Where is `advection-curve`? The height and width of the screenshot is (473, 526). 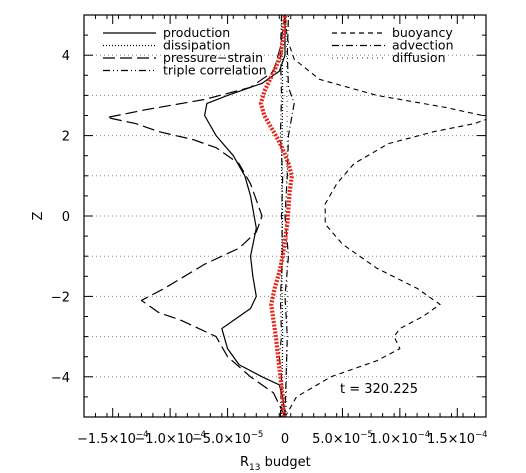
advection-curve is located at coordinates (289, 216).